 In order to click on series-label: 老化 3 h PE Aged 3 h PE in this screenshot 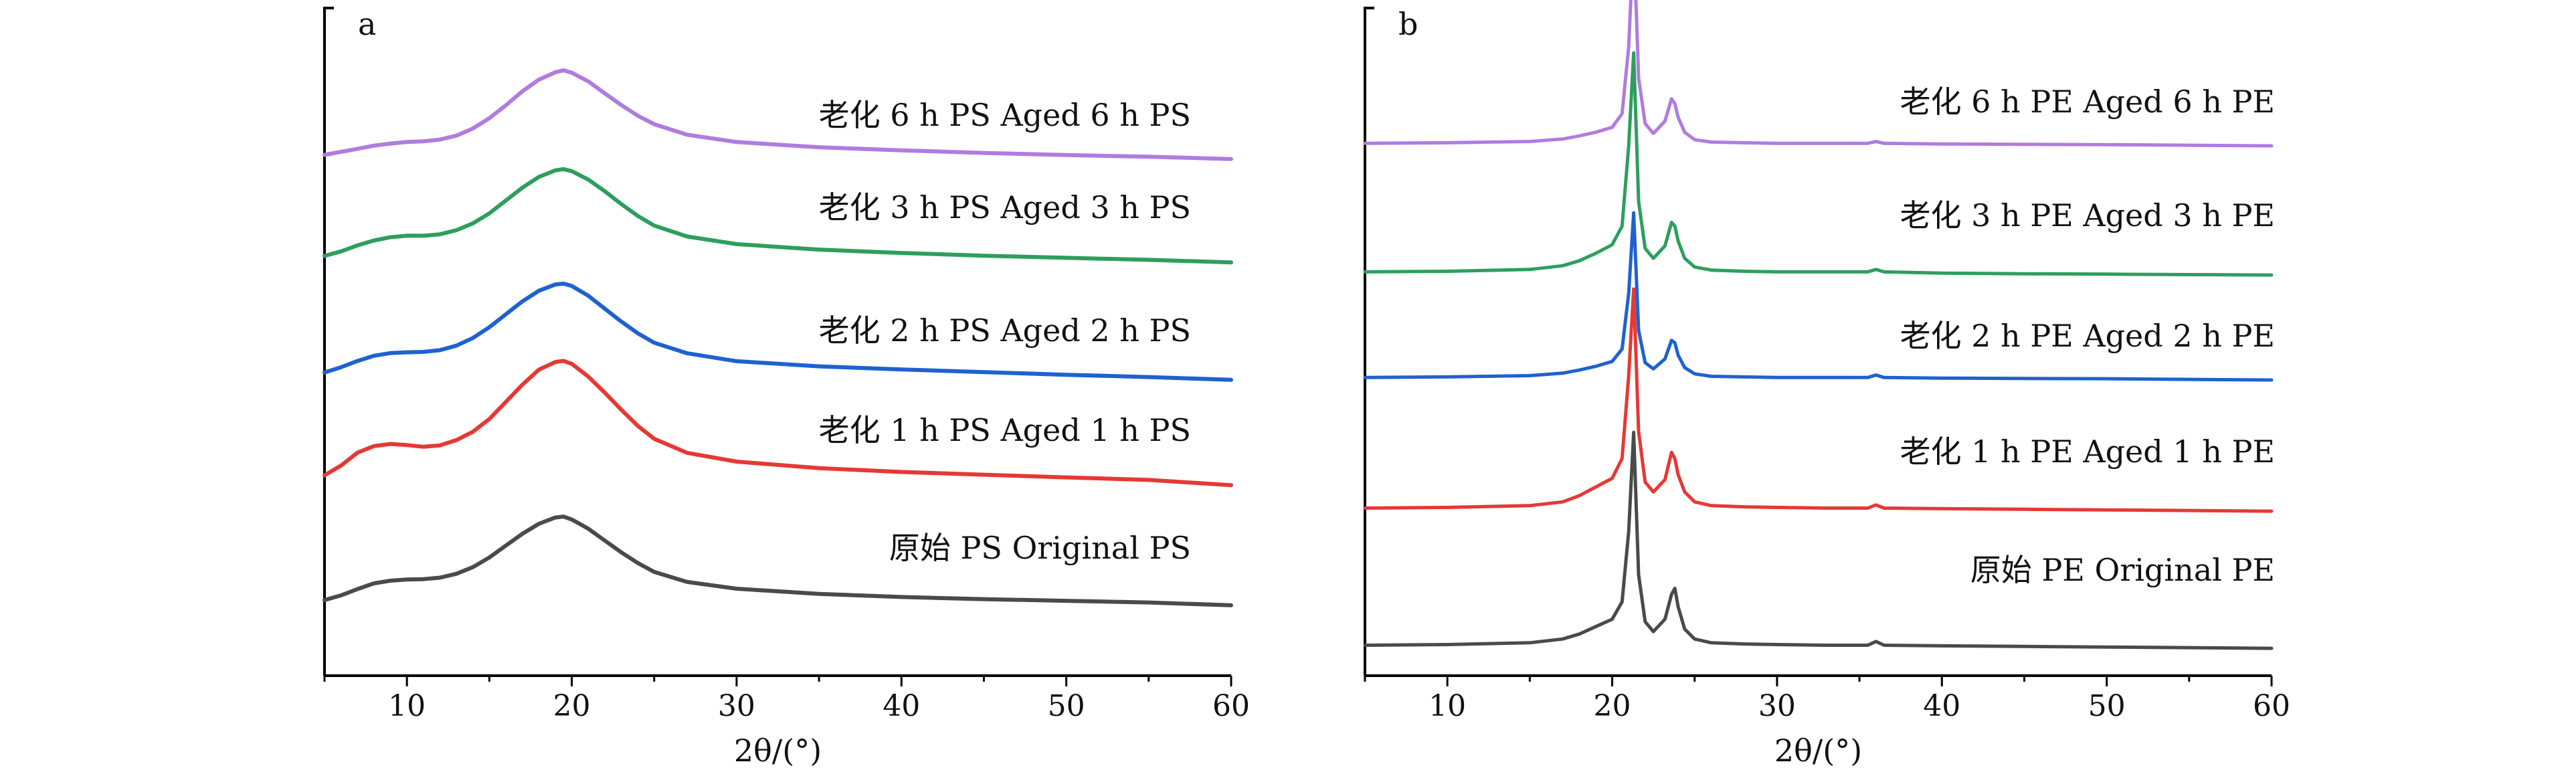, I will do `click(2087, 215)`.